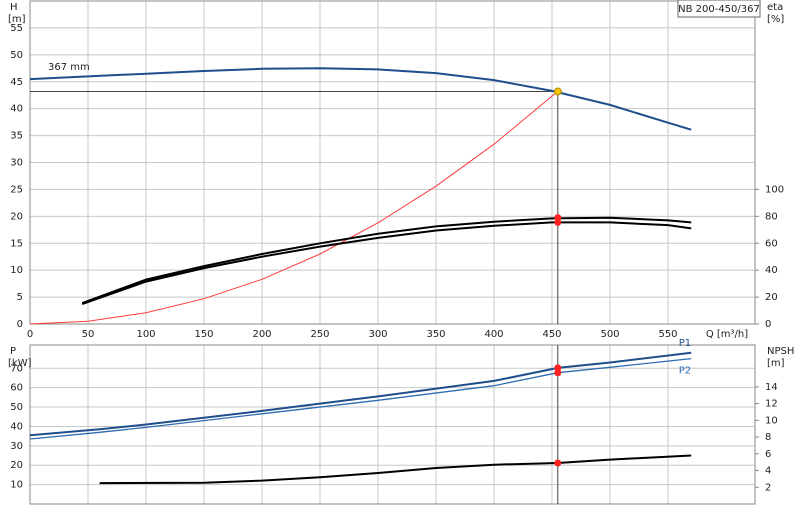 The width and height of the screenshot is (800, 520). I want to click on y2-tick-label: 12, so click(771, 404).